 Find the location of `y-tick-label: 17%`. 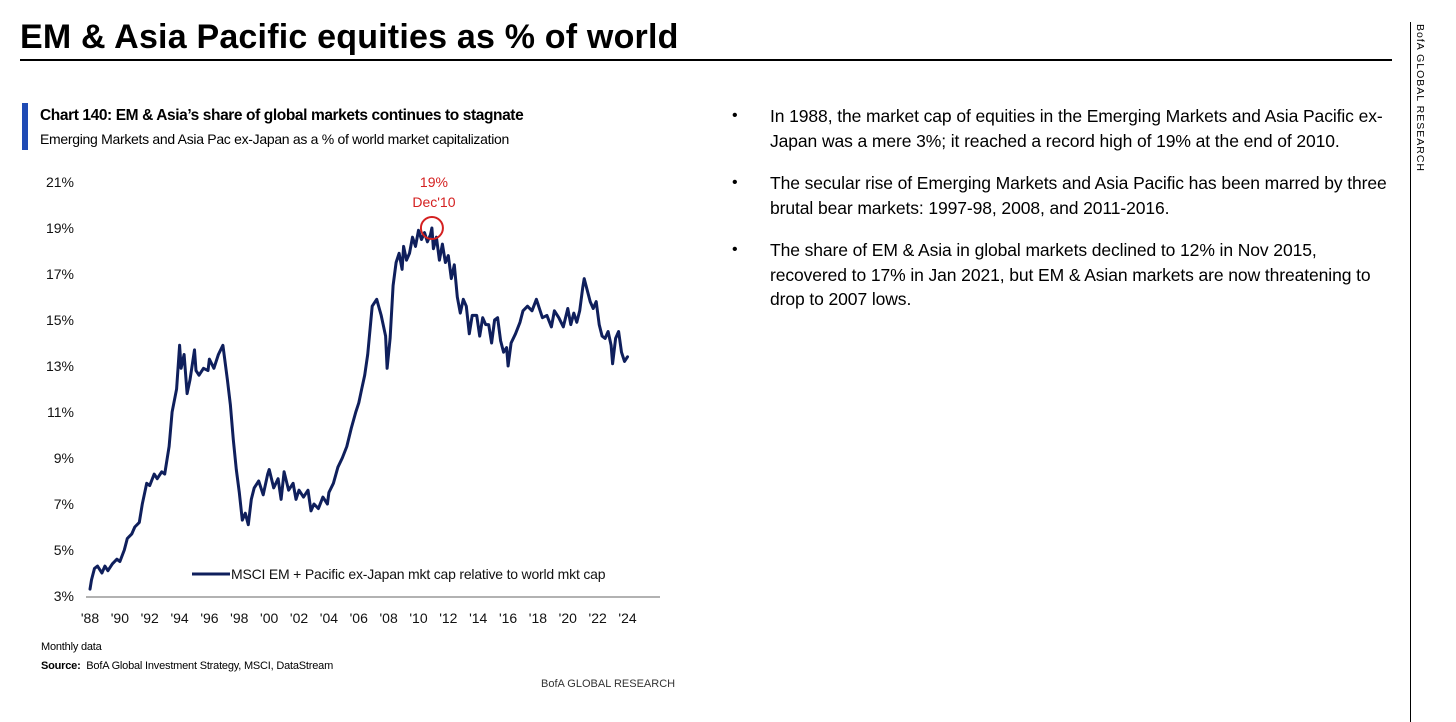

y-tick-label: 17% is located at coordinates (60, 274).